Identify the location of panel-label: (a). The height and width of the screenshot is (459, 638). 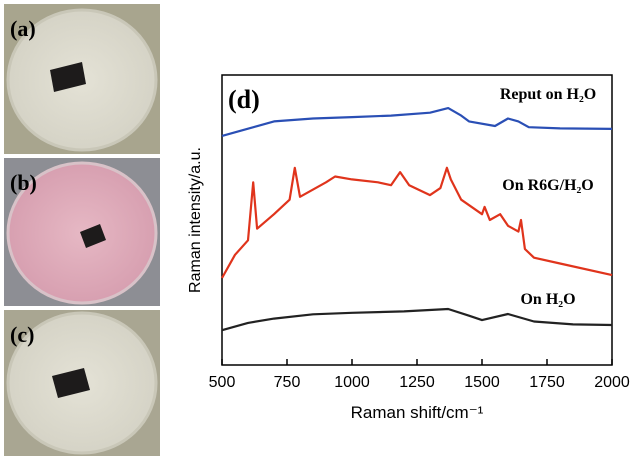
(23, 28).